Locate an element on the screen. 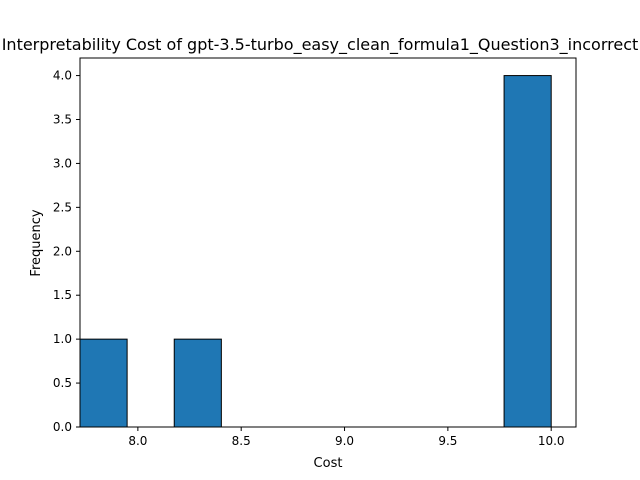 The height and width of the screenshot is (480, 640). y-axis-label: Frequency is located at coordinates (36, 242).